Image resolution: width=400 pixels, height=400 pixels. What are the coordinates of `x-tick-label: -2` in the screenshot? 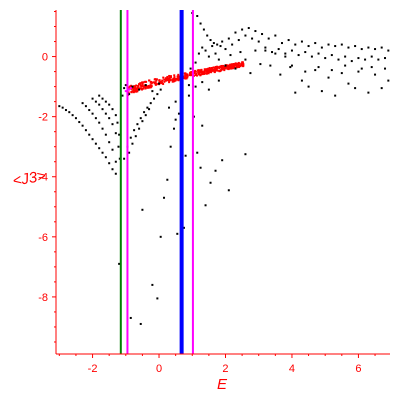 It's located at (93, 369).